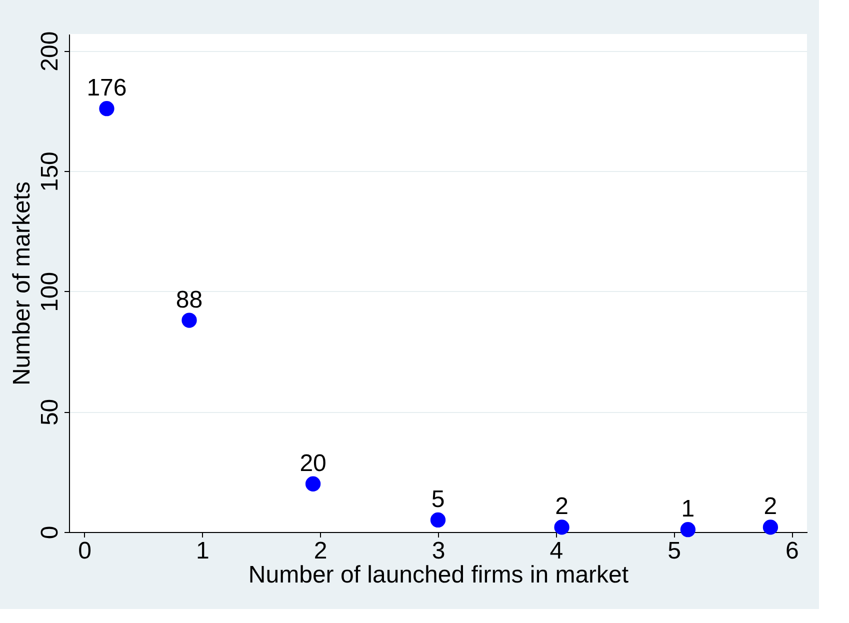  I want to click on x-axis-title: Number of launched firms in market, so click(438, 575).